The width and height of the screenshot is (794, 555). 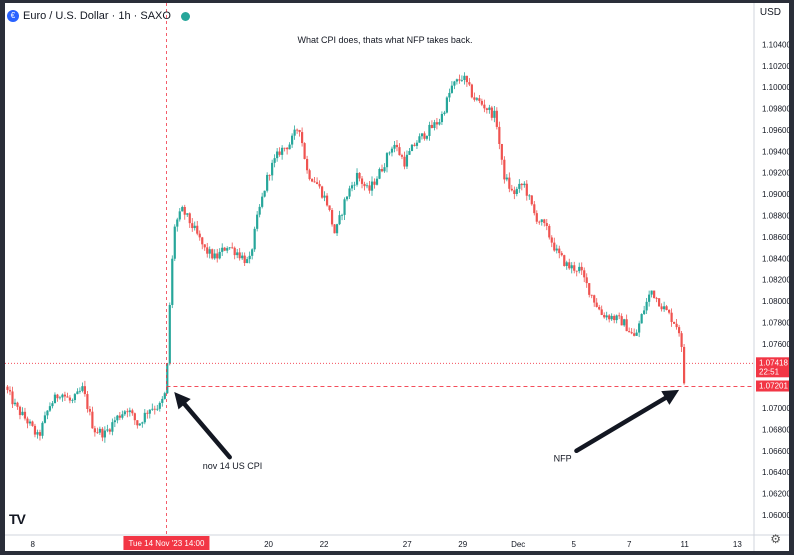 I want to click on annotation-arrow-shaft, so click(x=621, y=424).